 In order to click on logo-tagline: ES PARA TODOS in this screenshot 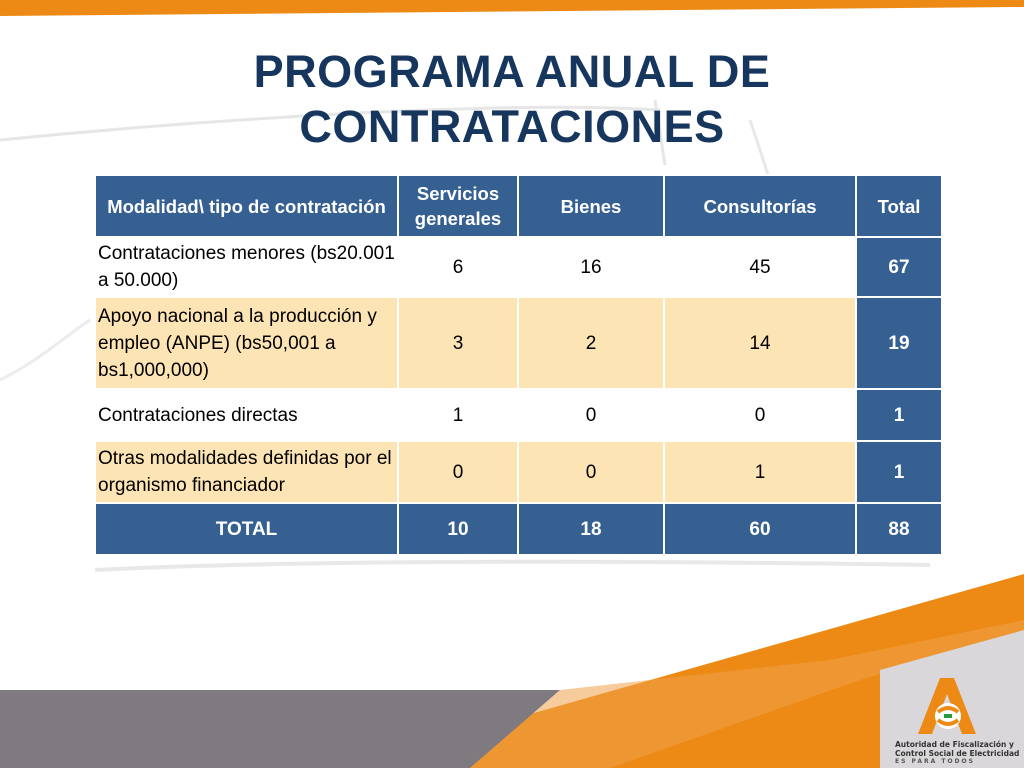, I will do `click(935, 761)`.